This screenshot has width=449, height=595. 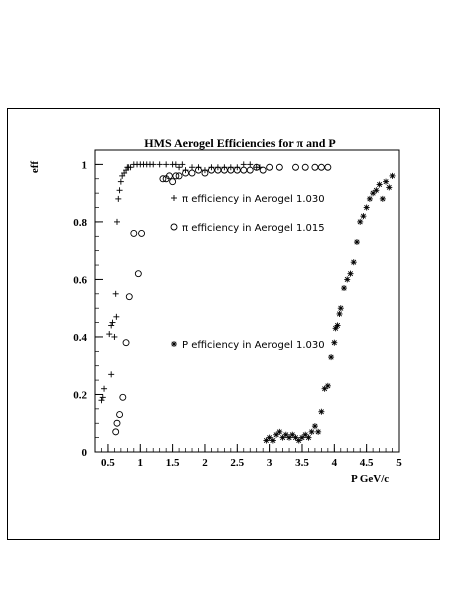 I want to click on legend-label: P efficiency in Aerogel 1.030, so click(x=253, y=345).